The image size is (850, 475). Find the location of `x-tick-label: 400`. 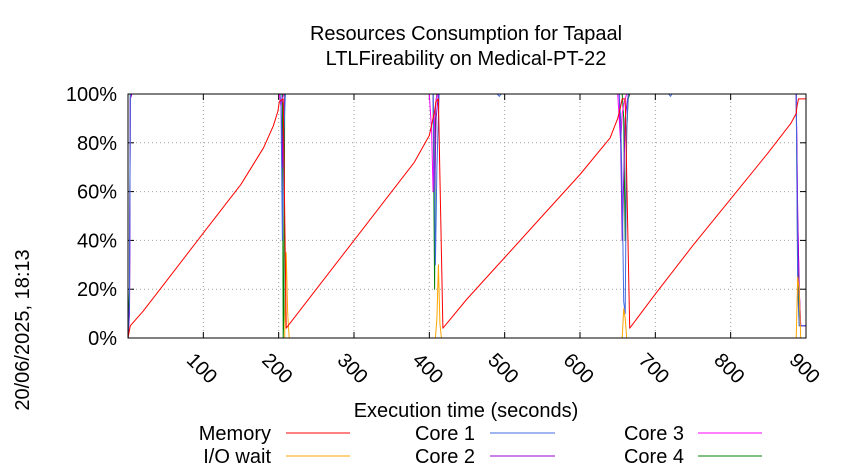

x-tick-label: 400 is located at coordinates (427, 368).